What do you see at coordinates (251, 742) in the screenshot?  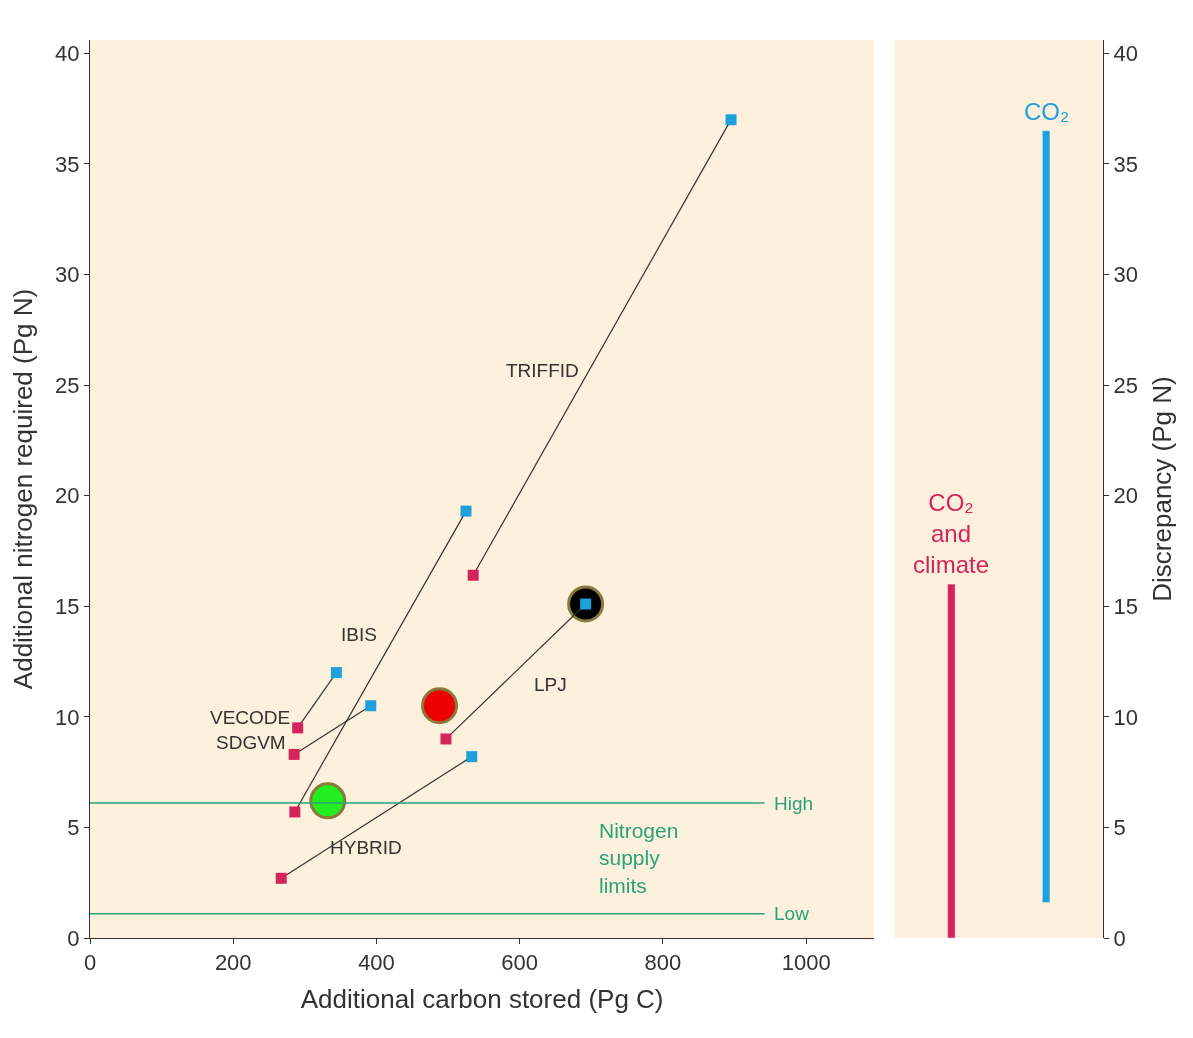 I see `annotation: SDGVM` at bounding box center [251, 742].